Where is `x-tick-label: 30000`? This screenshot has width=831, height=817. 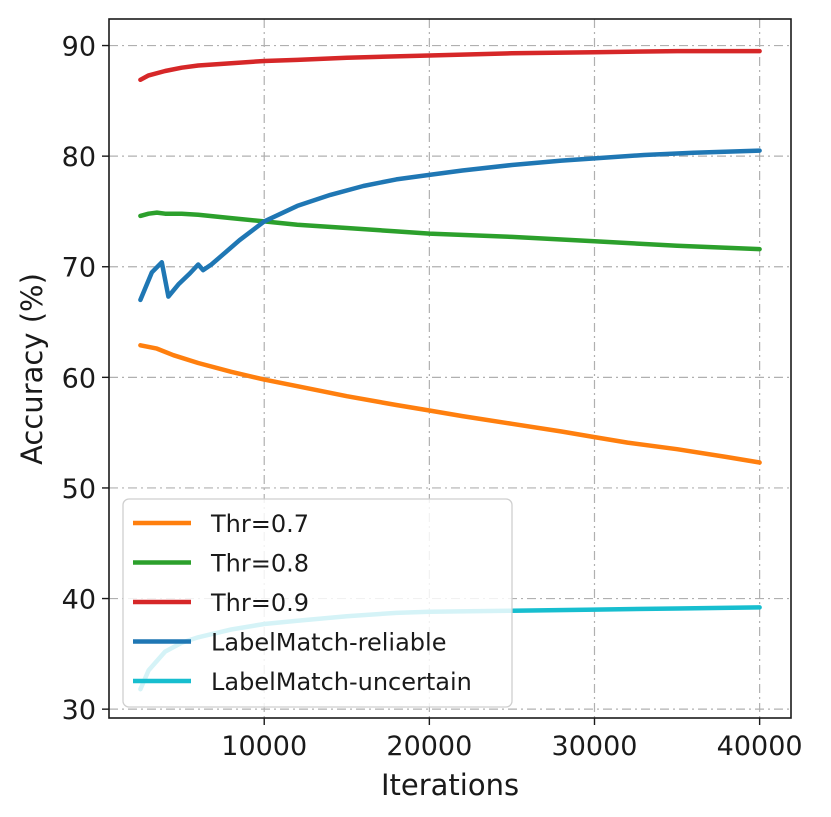
x-tick-label: 30000 is located at coordinates (595, 746).